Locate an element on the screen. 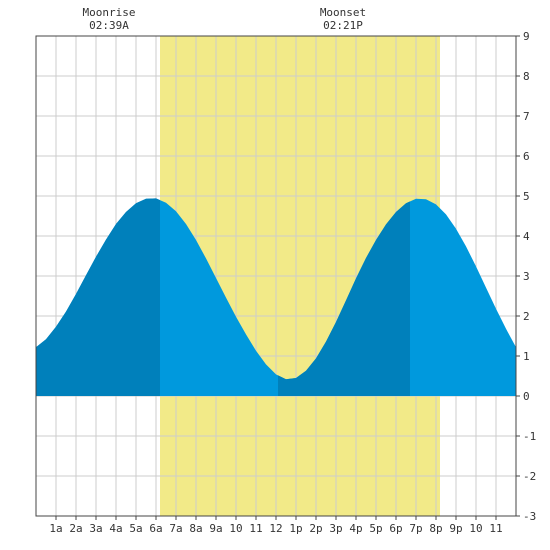  y-tick-label: -2 is located at coordinates (529, 476).